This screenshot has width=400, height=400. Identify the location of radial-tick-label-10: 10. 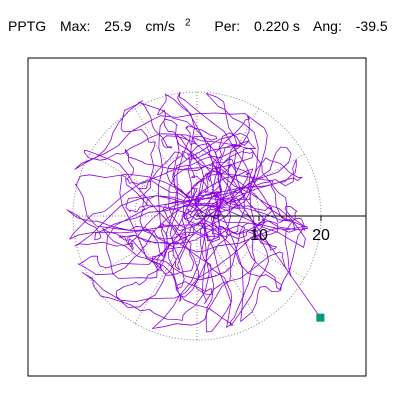
(259, 235).